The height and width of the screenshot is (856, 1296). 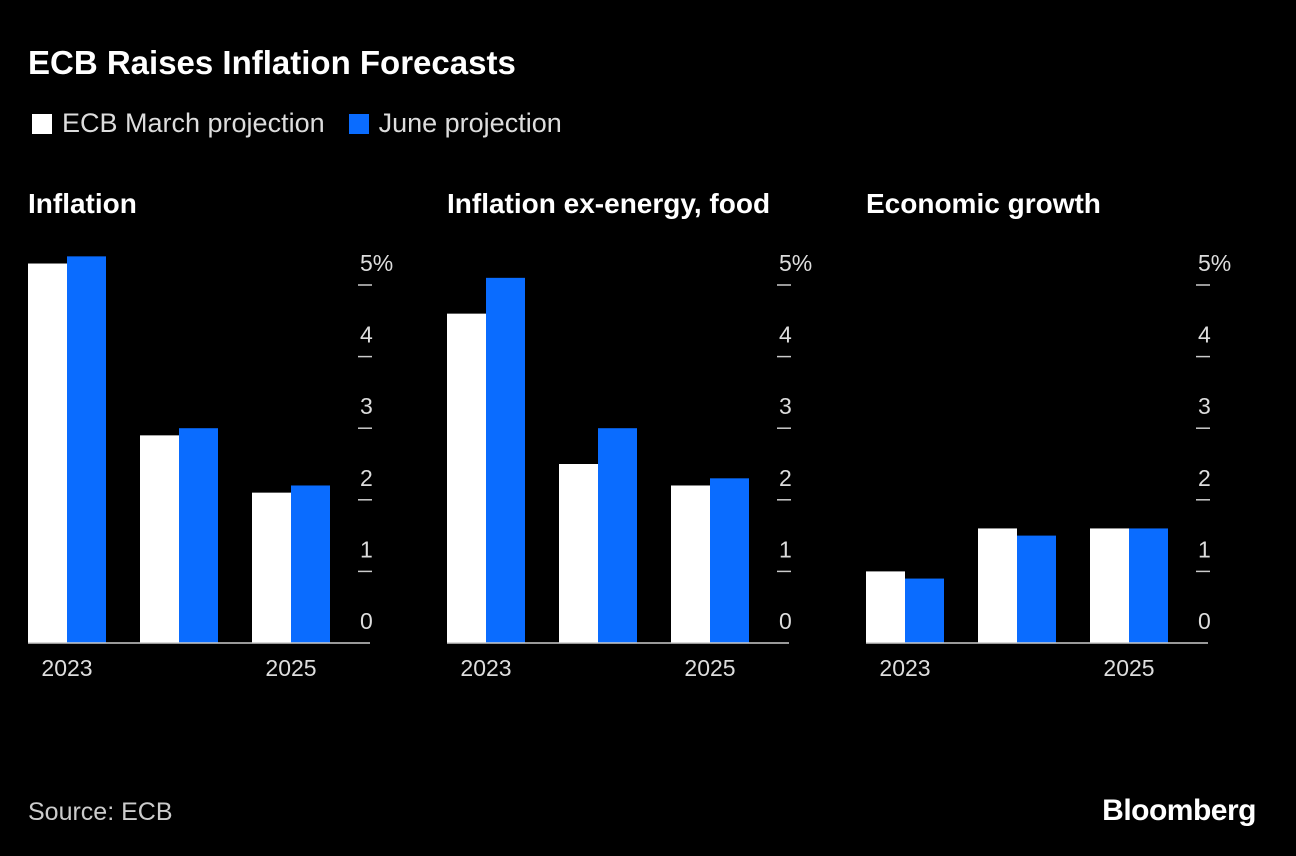 What do you see at coordinates (42, 123) in the screenshot?
I see `legend-swatch-march` at bounding box center [42, 123].